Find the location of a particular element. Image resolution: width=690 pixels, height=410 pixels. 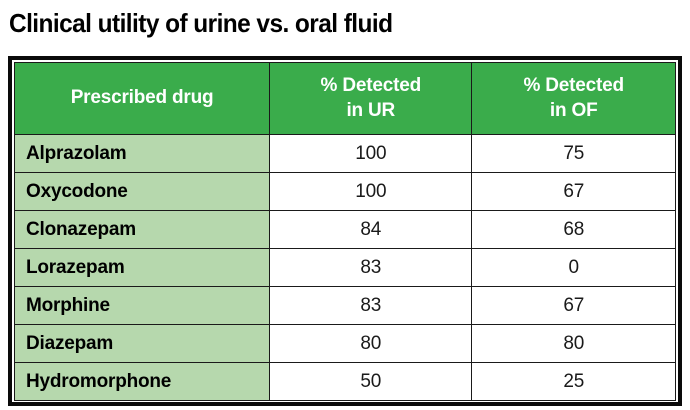

table-row: Clonazepam 84 68 is located at coordinates (344, 229).